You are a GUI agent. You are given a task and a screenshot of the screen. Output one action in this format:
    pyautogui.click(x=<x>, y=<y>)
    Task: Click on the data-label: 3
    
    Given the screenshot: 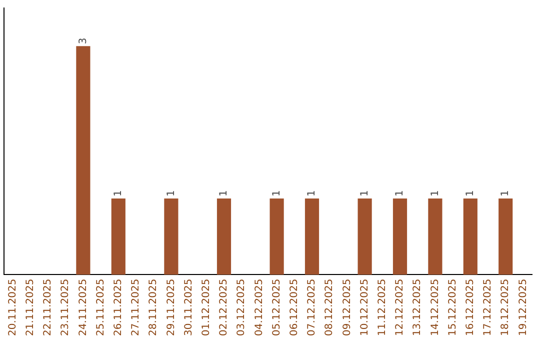 What is the action you would take?
    pyautogui.click(x=83, y=41)
    